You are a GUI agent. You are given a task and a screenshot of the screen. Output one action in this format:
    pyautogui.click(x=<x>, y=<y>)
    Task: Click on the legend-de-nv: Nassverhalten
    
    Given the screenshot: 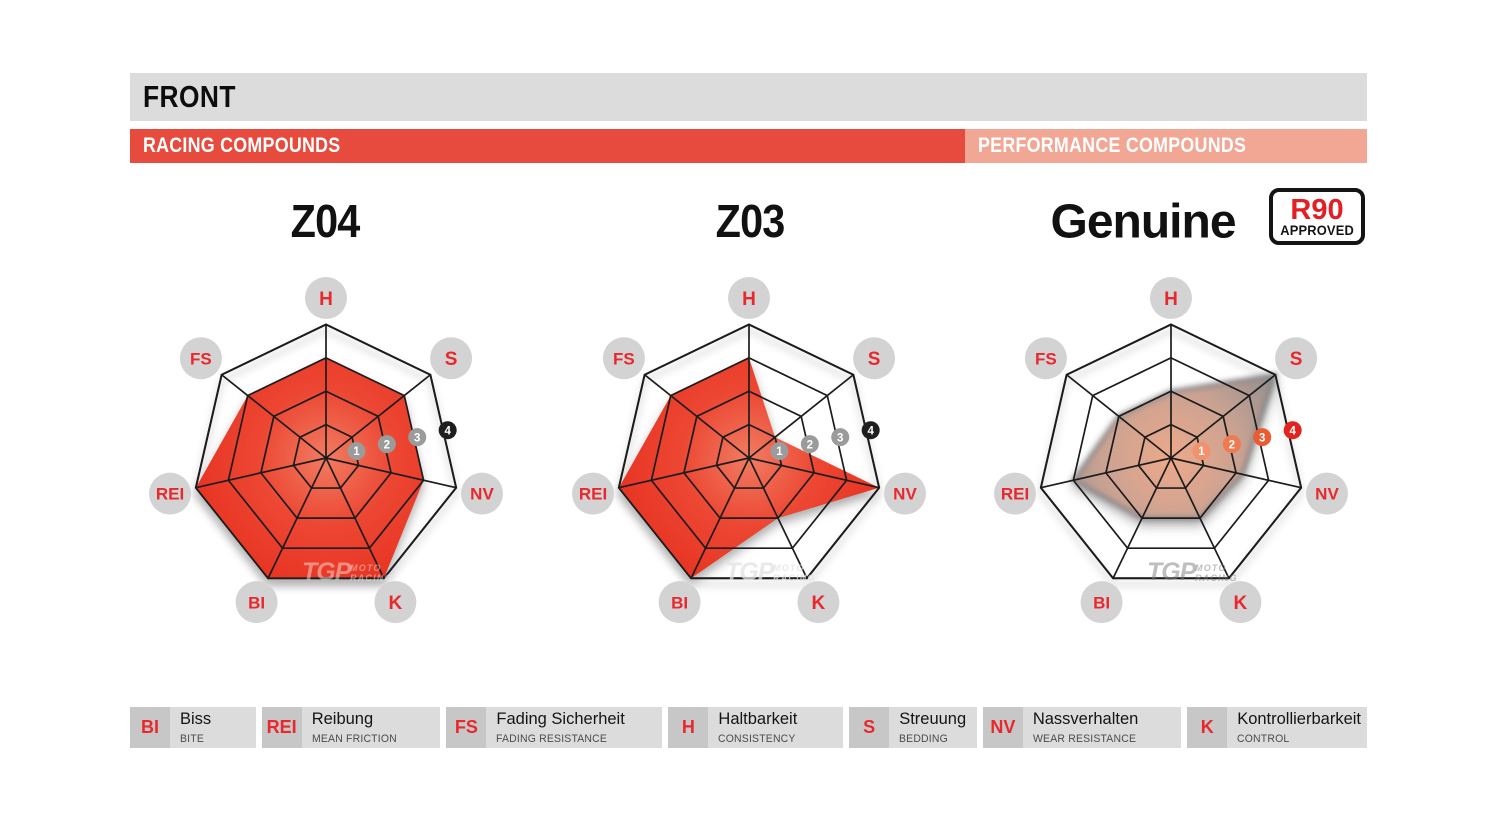 What is the action you would take?
    pyautogui.click(x=1085, y=719)
    